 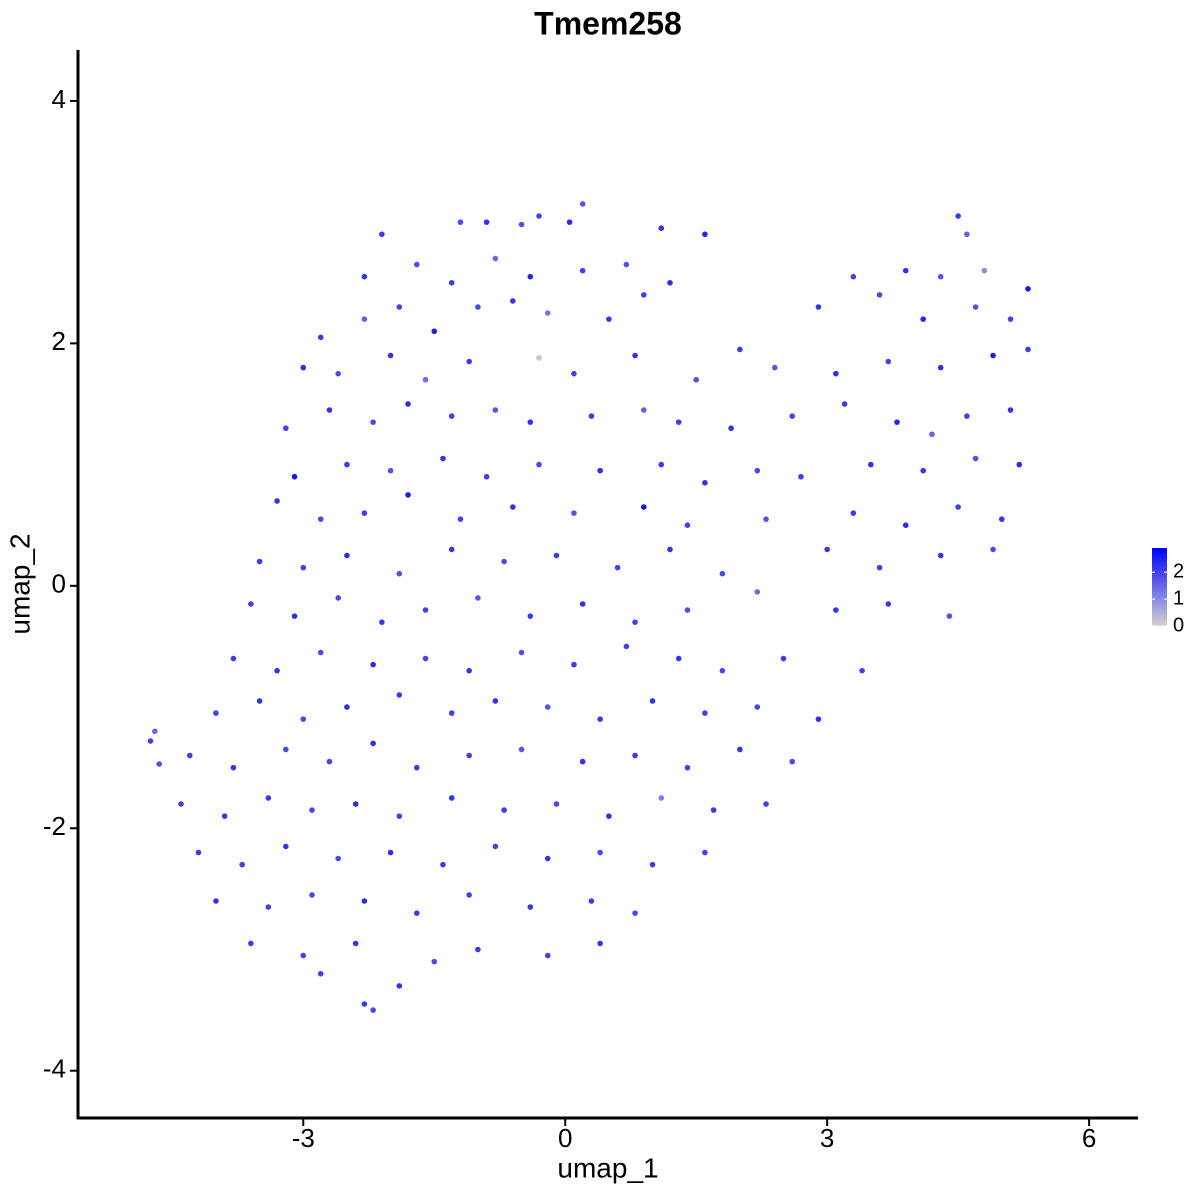 What do you see at coordinates (1178, 571) in the screenshot?
I see `colorbar-tick-label: 2` at bounding box center [1178, 571].